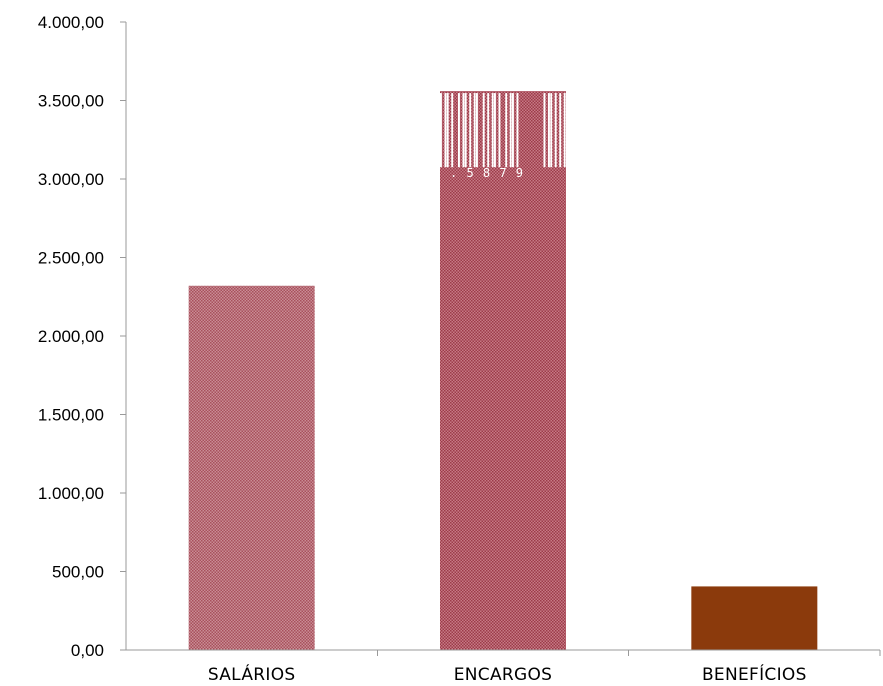 The width and height of the screenshot is (883, 686). Describe the element at coordinates (71, 22) in the screenshot. I see `y-tick-label: 4.000,00` at that location.